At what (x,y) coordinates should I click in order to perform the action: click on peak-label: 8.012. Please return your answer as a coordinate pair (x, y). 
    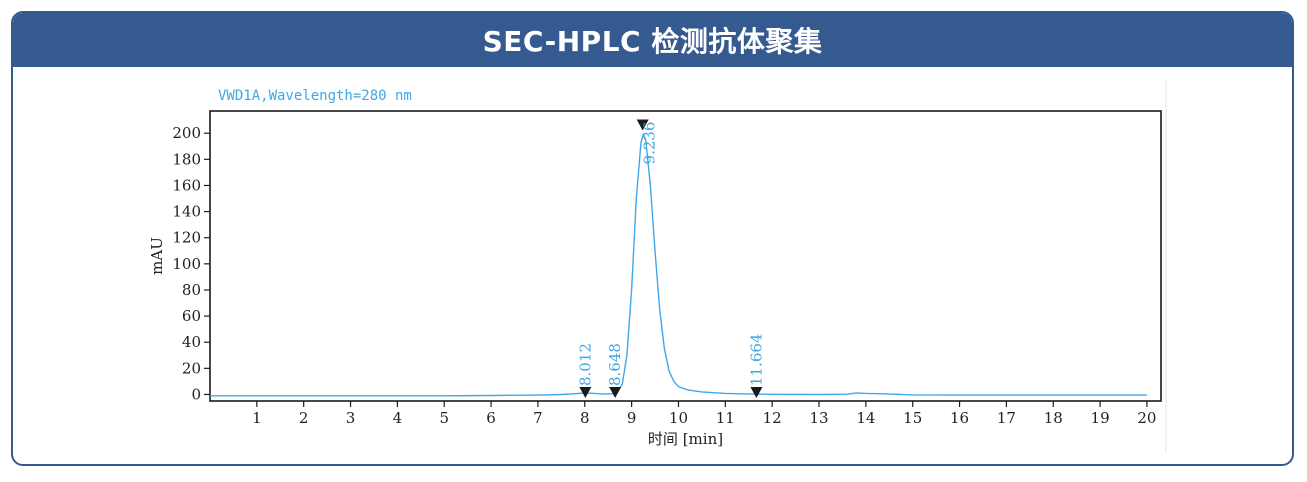
    Looking at the image, I should click on (585, 364).